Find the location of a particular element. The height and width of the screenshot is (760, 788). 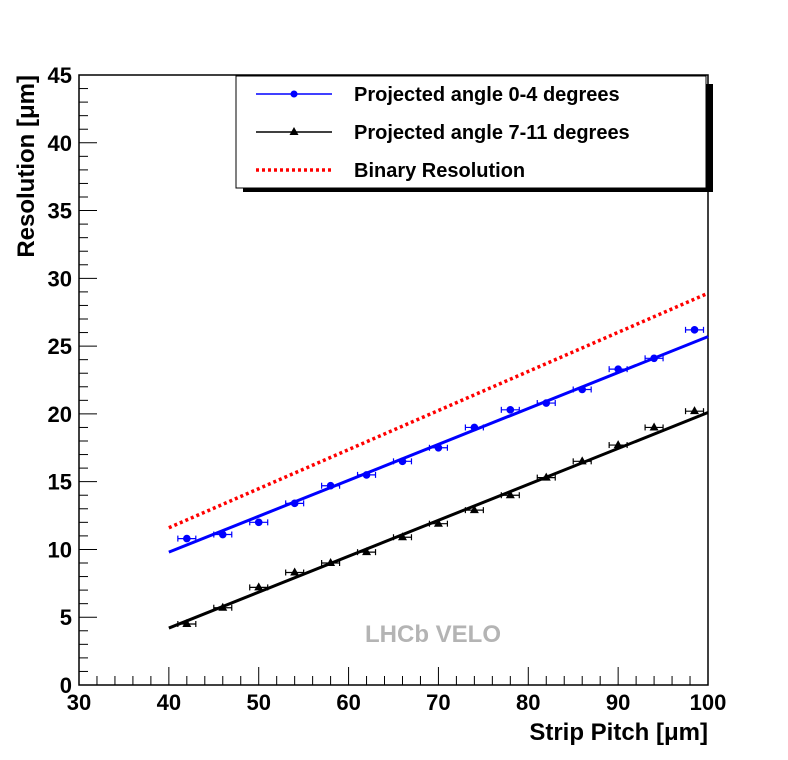

x-tick-label: 30 is located at coordinates (79, 702).